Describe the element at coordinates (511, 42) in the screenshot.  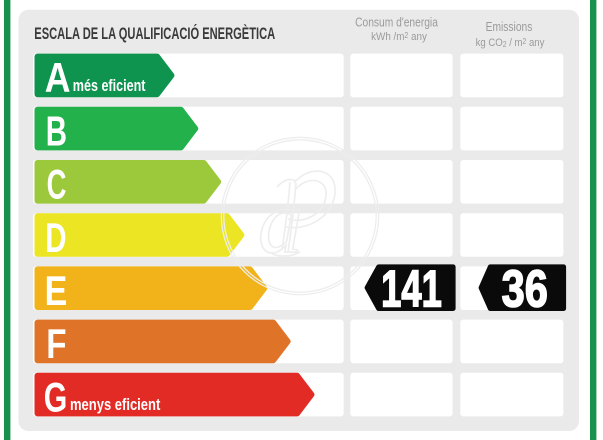
I see `svg-text: kg CO2 / m2 any` at that location.